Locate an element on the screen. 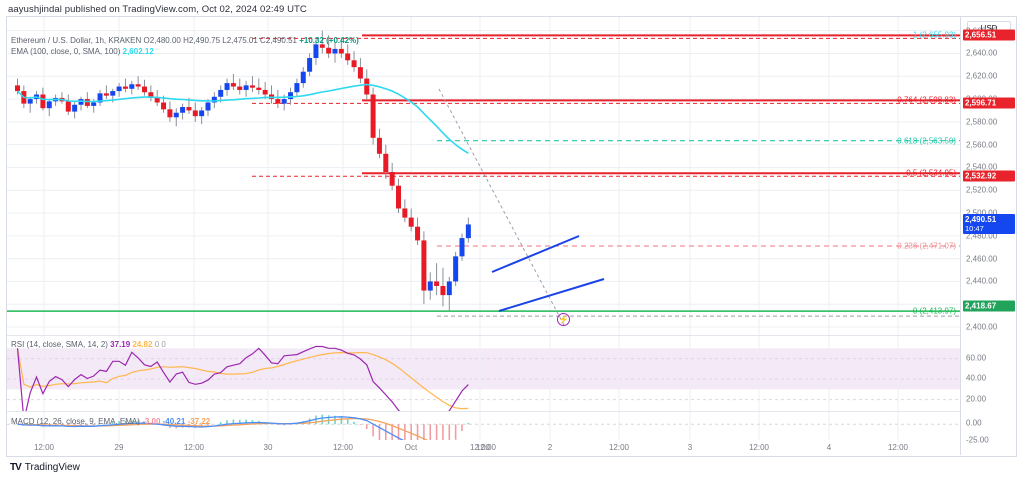  price-tick-9: 2,480.00 is located at coordinates (982, 236).